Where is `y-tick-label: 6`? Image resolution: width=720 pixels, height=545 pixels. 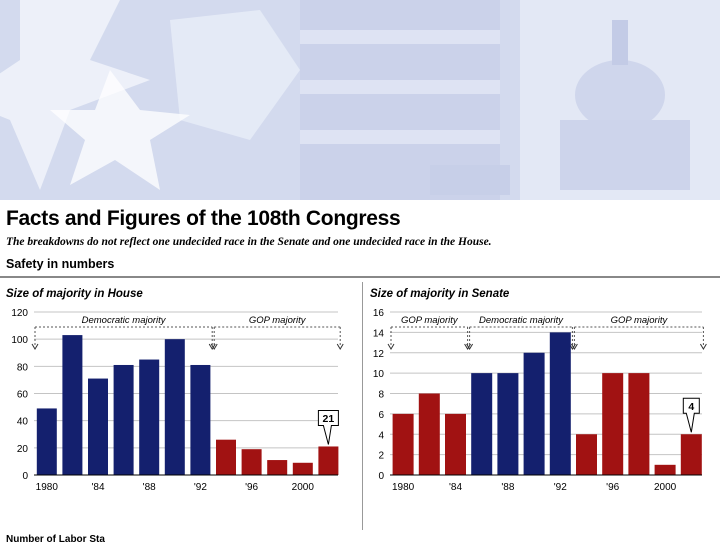
y-tick-label: 6 is located at coordinates (381, 415).